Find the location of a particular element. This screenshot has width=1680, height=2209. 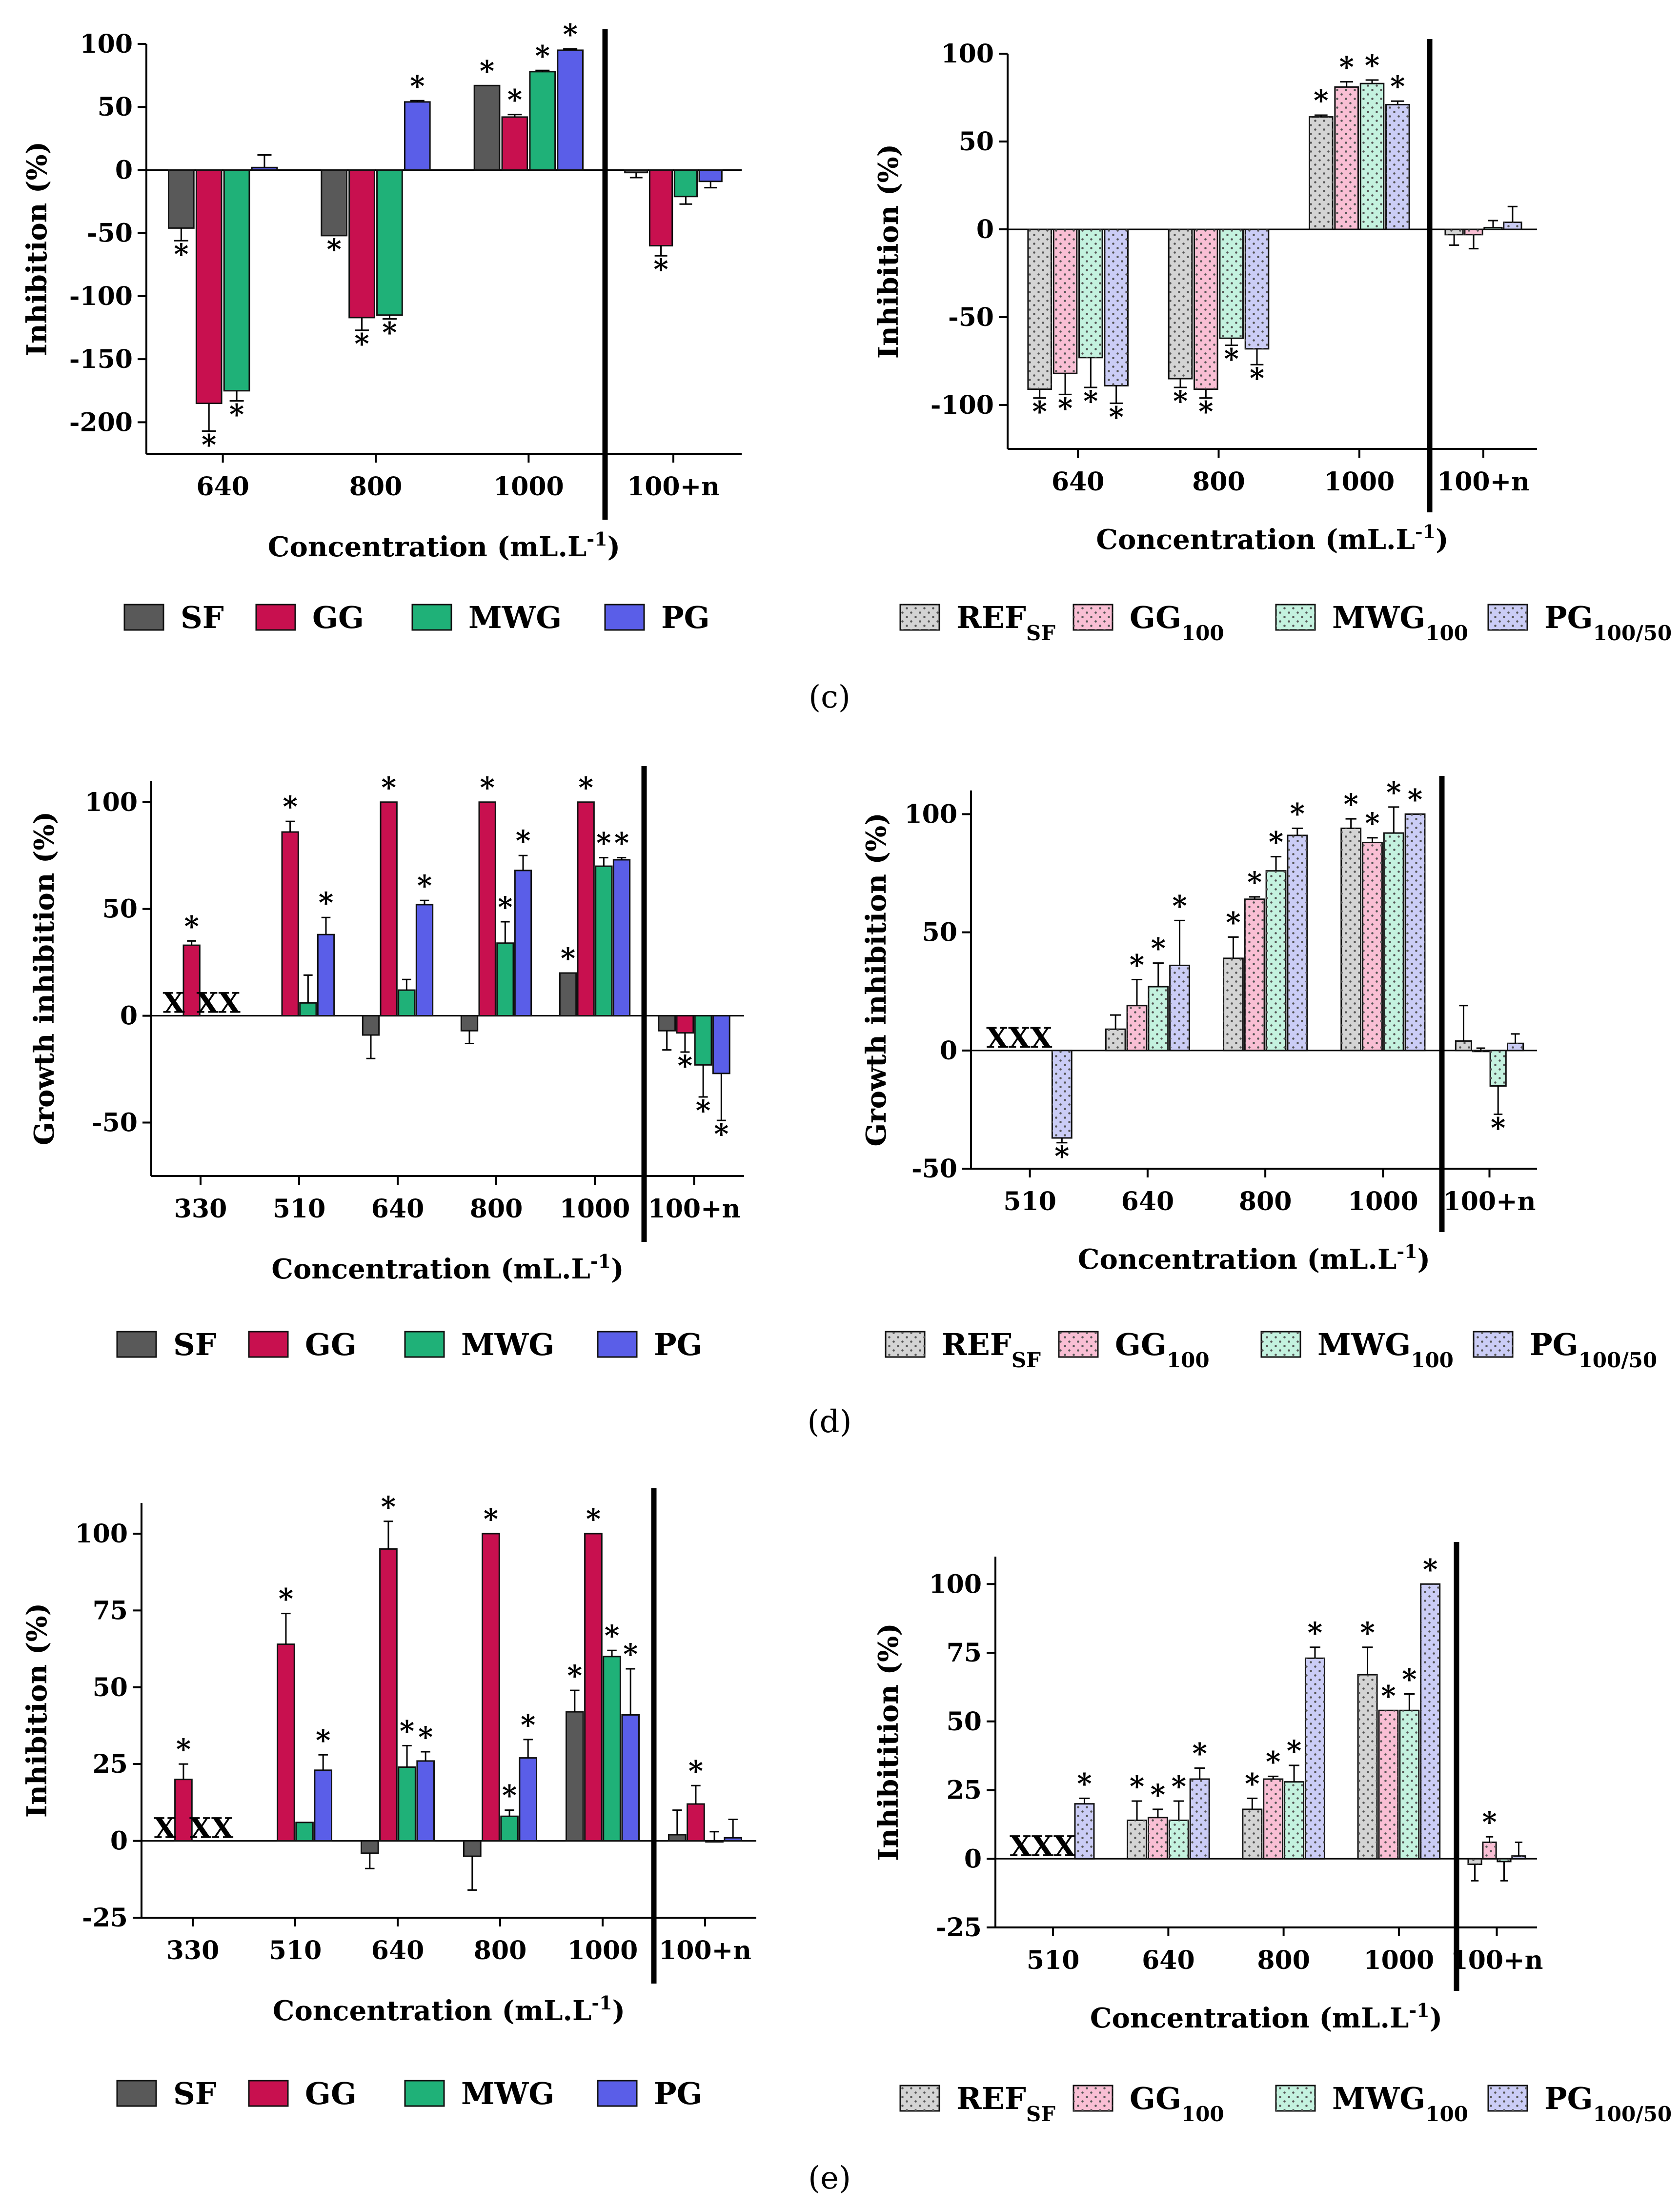

y-axis-title: Growth inhibition (%) is located at coordinates (44, 978).